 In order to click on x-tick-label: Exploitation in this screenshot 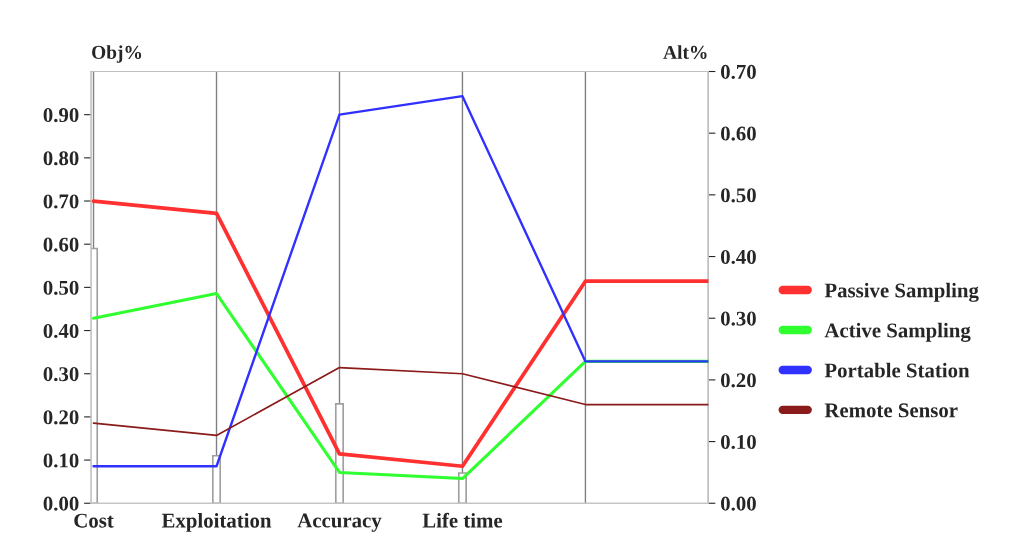, I will do `click(216, 522)`.